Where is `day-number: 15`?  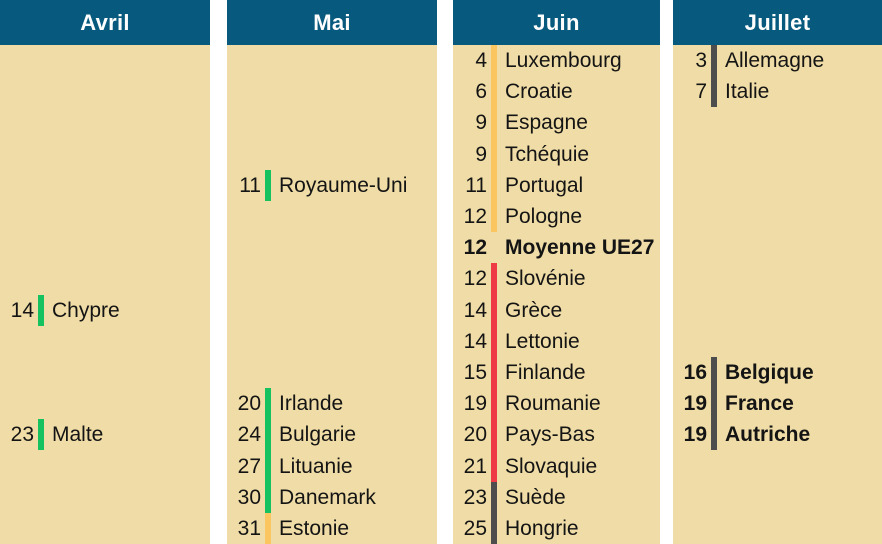
day-number: 15 is located at coordinates (475, 372).